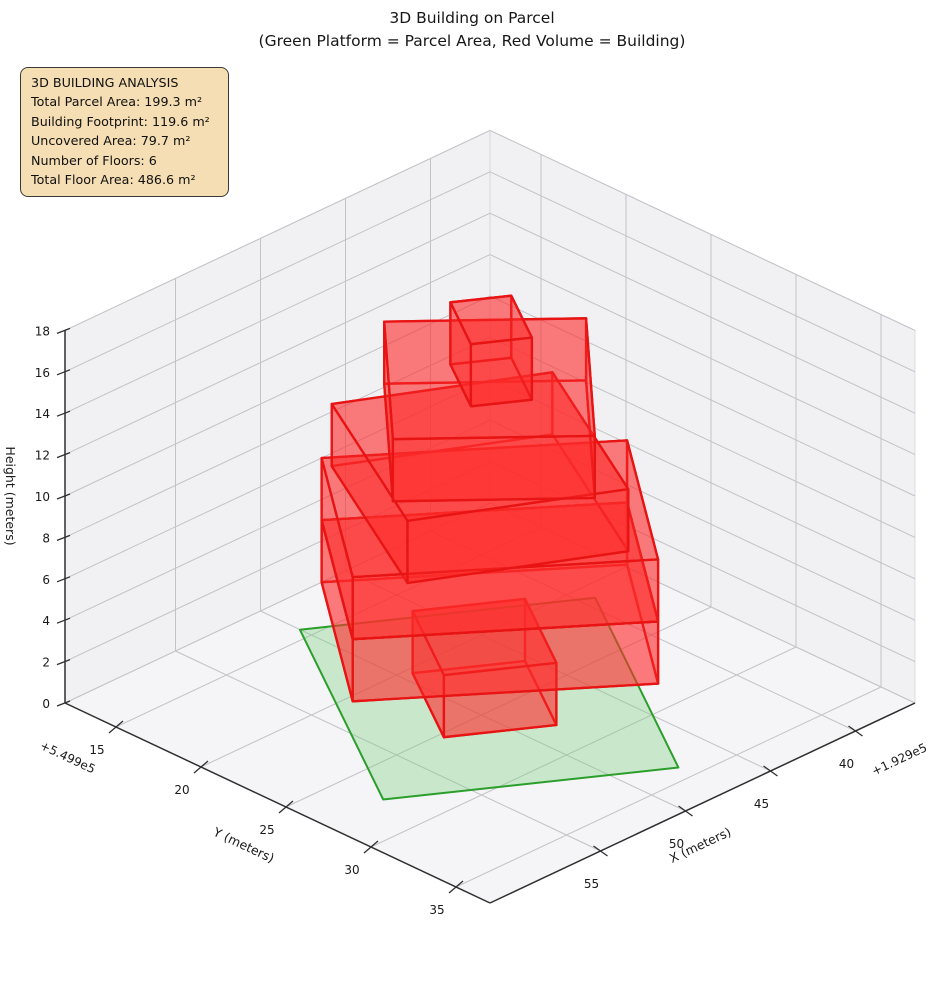 This screenshot has width=944, height=992. I want to click on svg-text: 30, so click(351, 870).